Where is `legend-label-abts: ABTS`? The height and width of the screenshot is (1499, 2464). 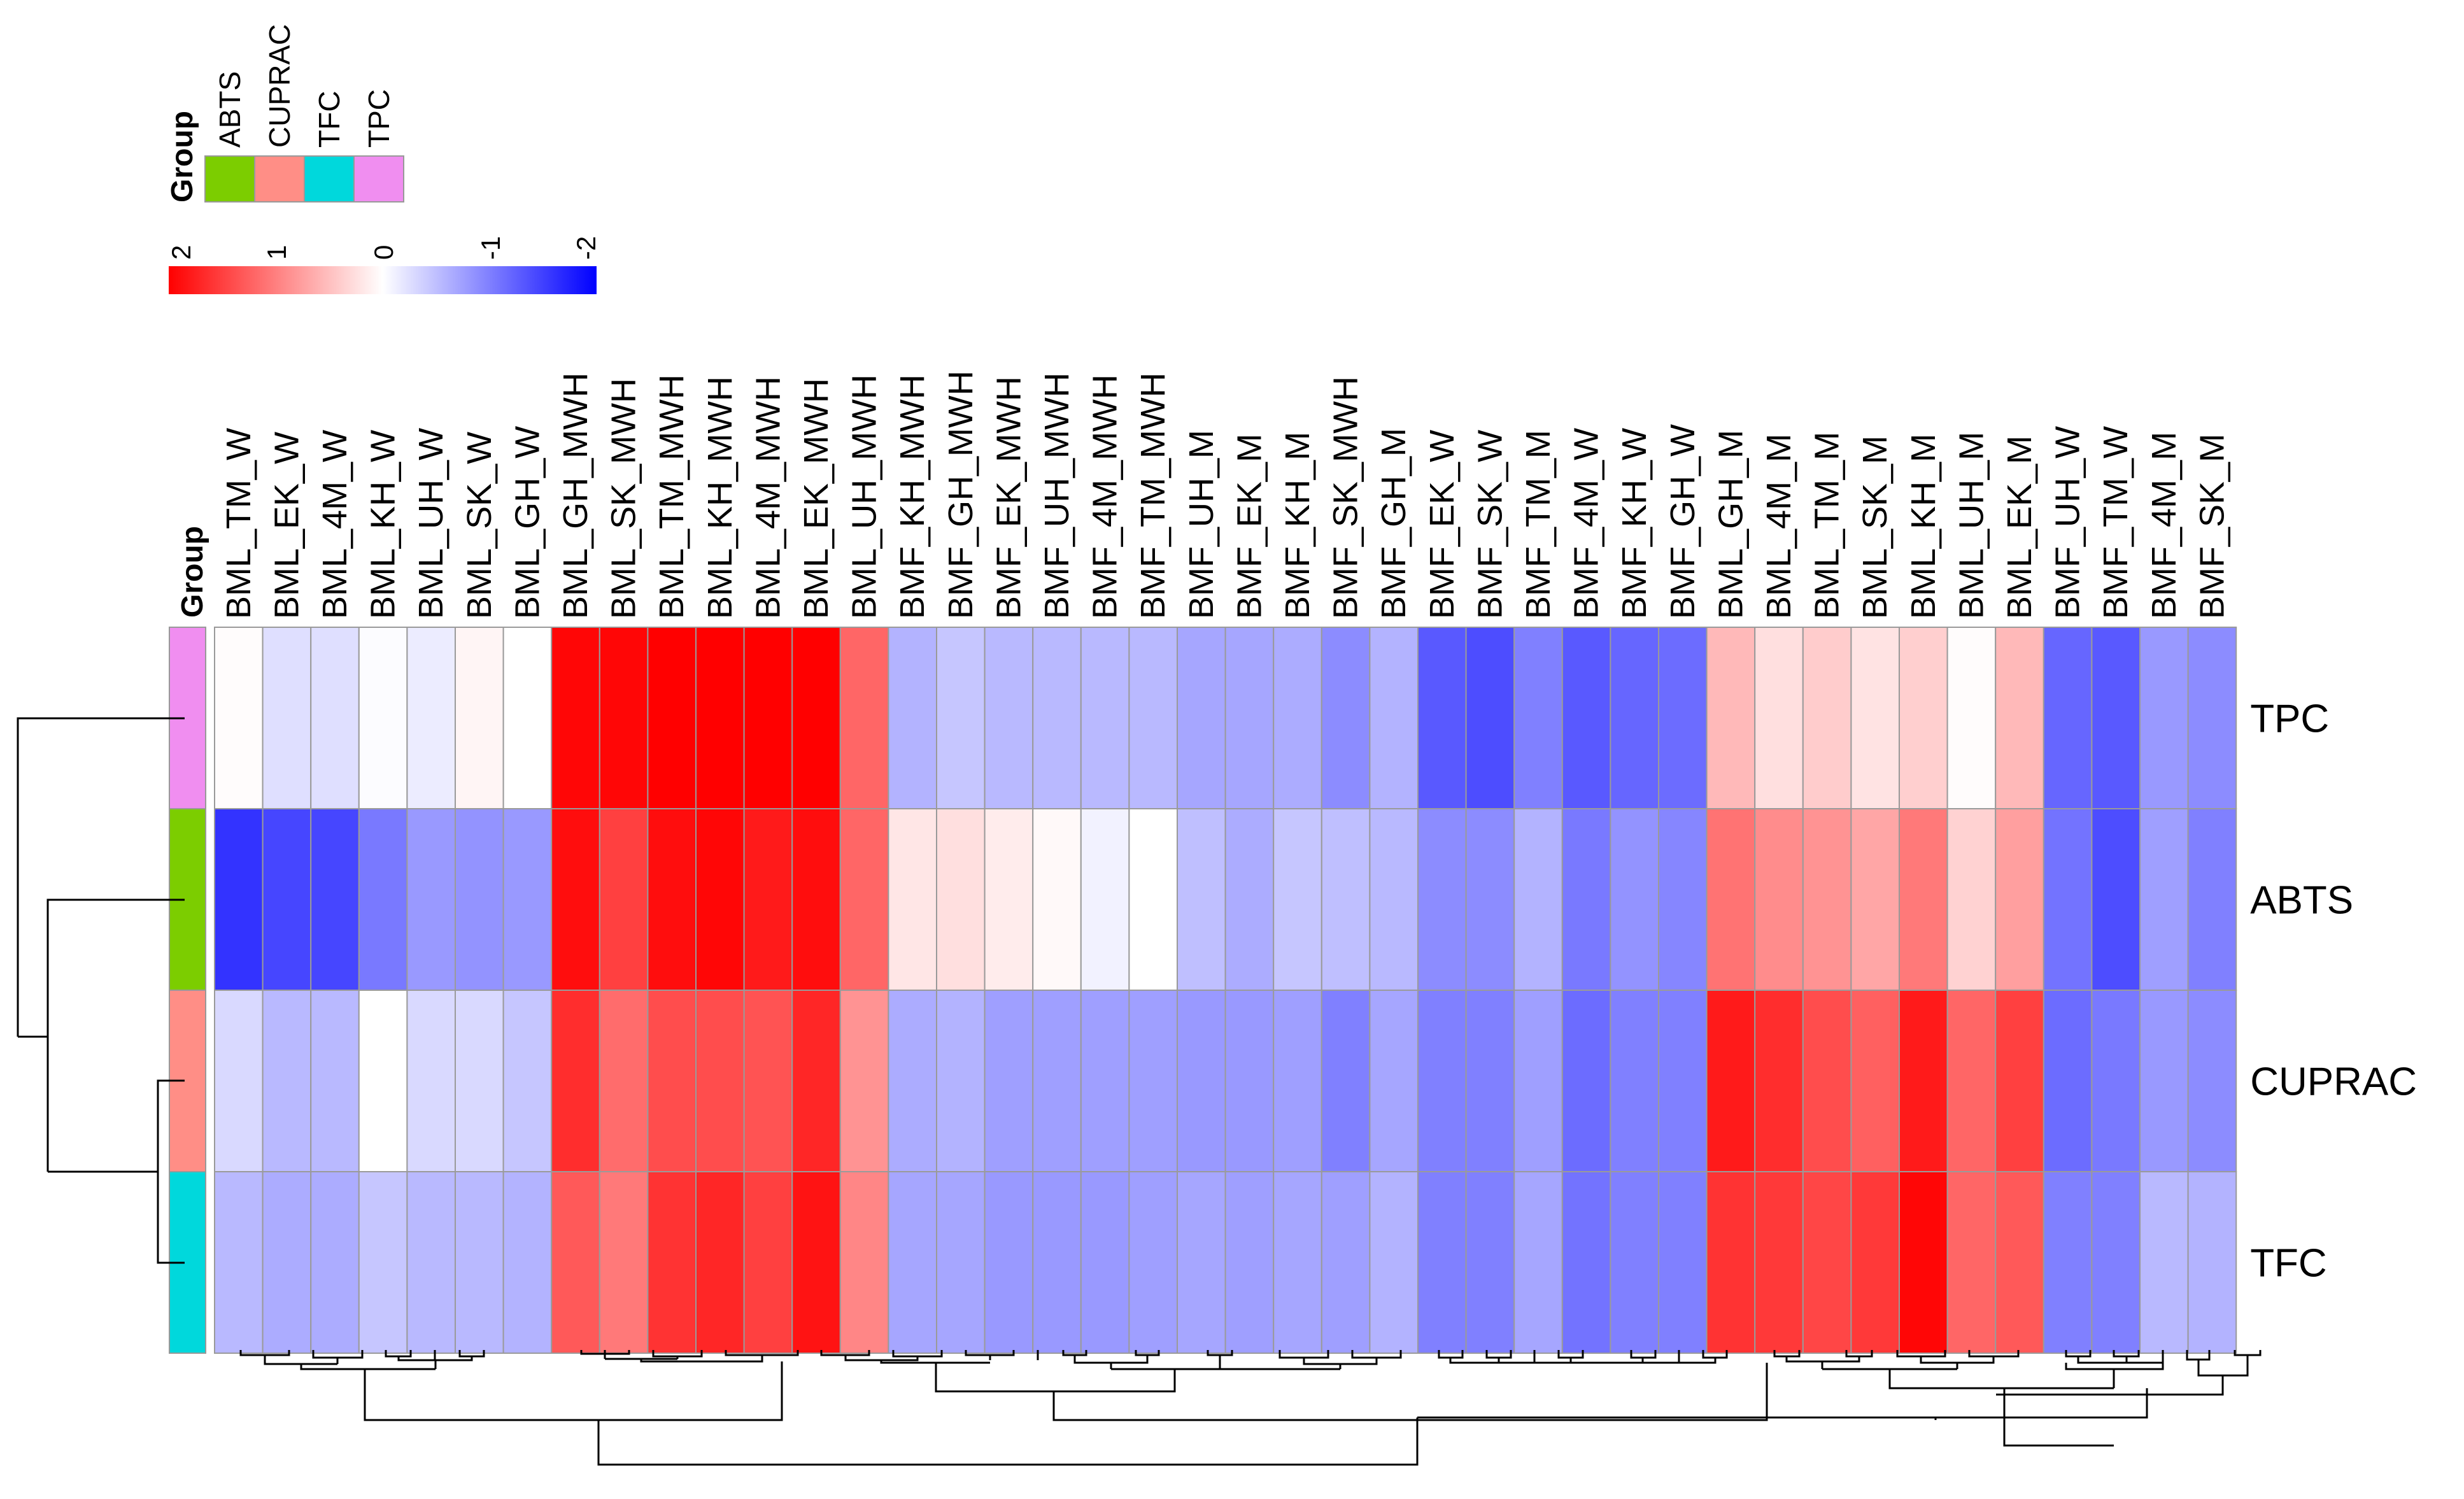
legend-label-abts: ABTS is located at coordinates (230, 109).